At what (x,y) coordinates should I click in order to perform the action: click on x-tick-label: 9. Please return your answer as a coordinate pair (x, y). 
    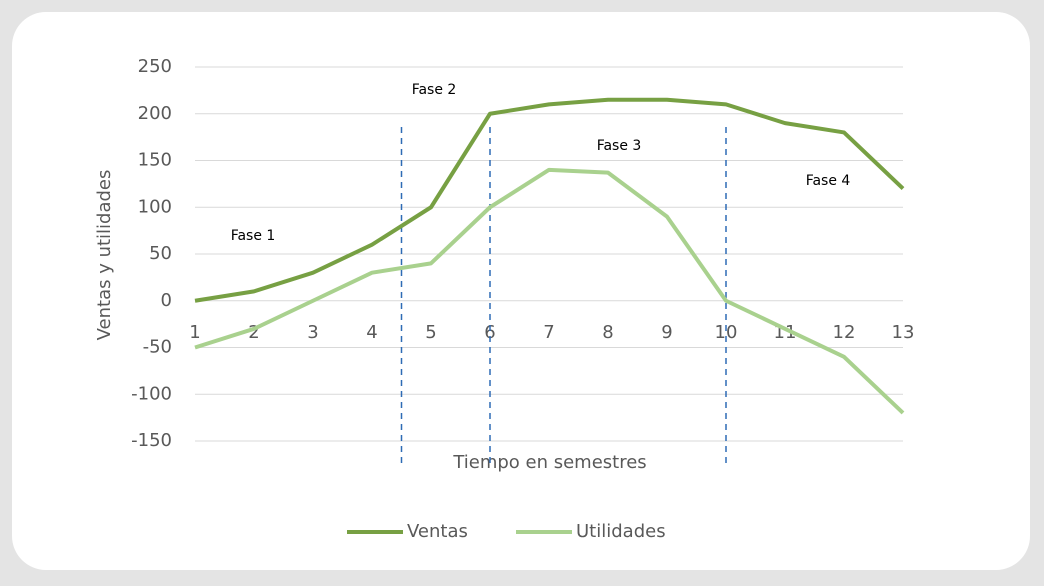
    Looking at the image, I should click on (666, 332).